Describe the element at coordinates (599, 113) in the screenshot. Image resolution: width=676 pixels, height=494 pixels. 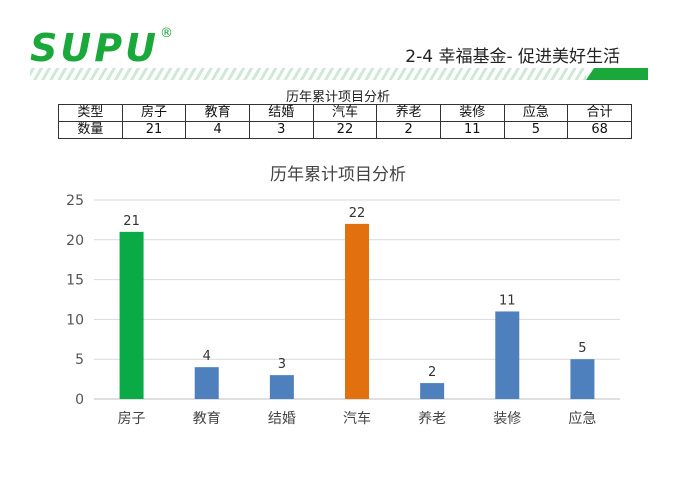
I see `table-cell-total: 合计` at that location.